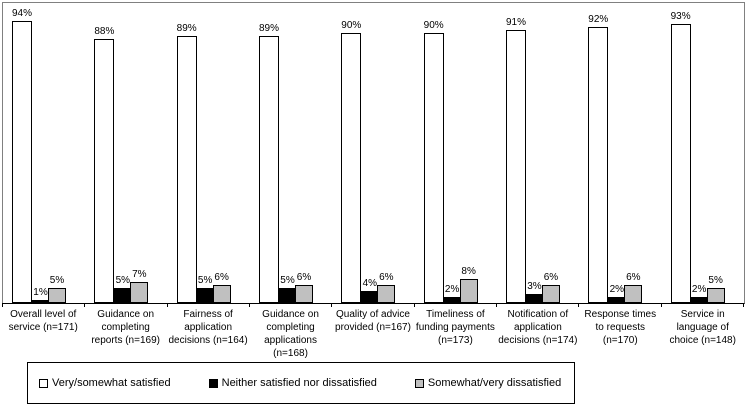  I want to click on bar-satisfied: 92%, so click(598, 158).